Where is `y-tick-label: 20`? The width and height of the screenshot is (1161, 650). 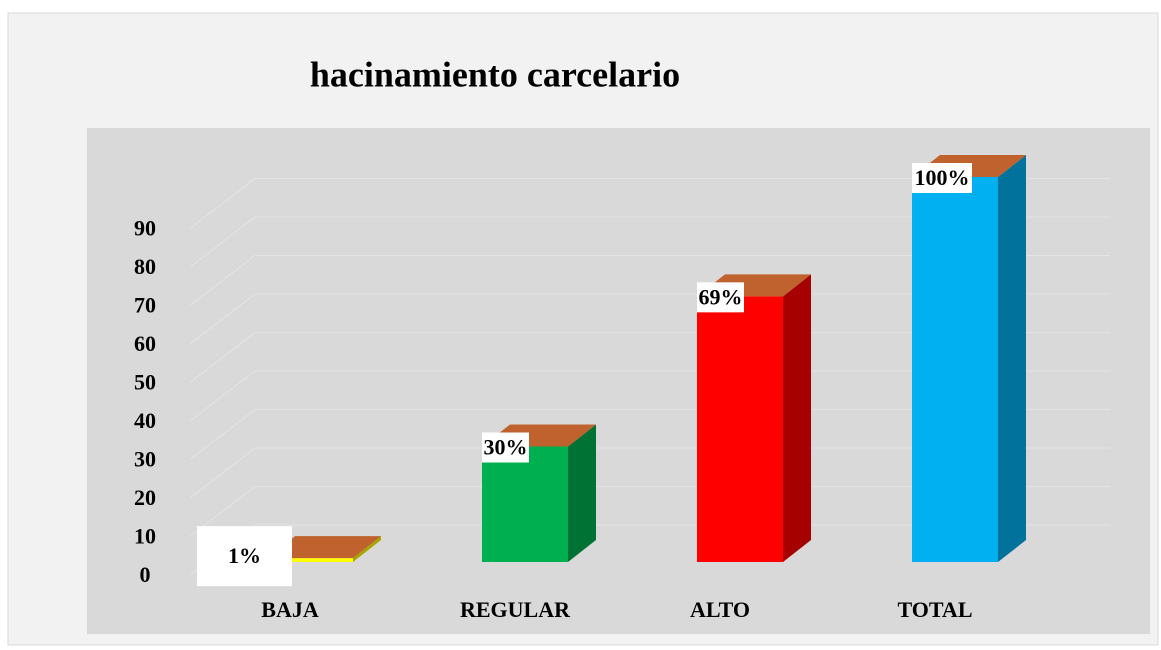 y-tick-label: 20 is located at coordinates (145, 497).